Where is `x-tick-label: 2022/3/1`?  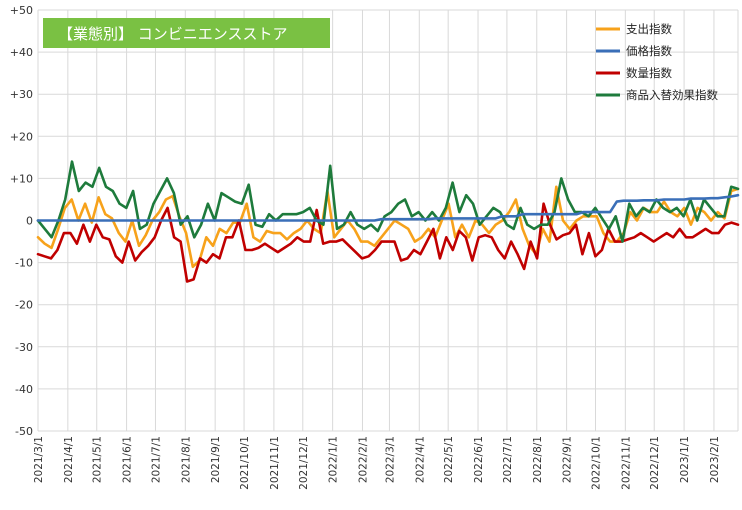
x-tick-label: 2022/3/1 is located at coordinates (390, 459).